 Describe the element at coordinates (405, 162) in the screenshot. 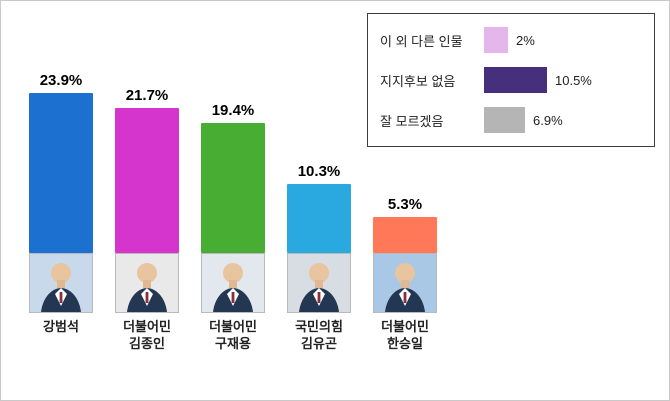

I see `bar-area: 5.3%` at that location.